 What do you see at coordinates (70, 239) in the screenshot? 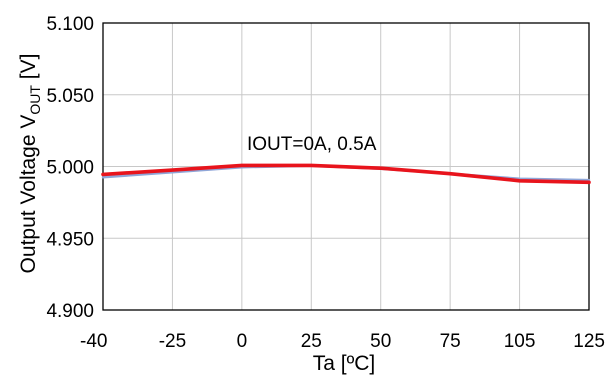
I see `y-tick-label: 4.950` at bounding box center [70, 239].